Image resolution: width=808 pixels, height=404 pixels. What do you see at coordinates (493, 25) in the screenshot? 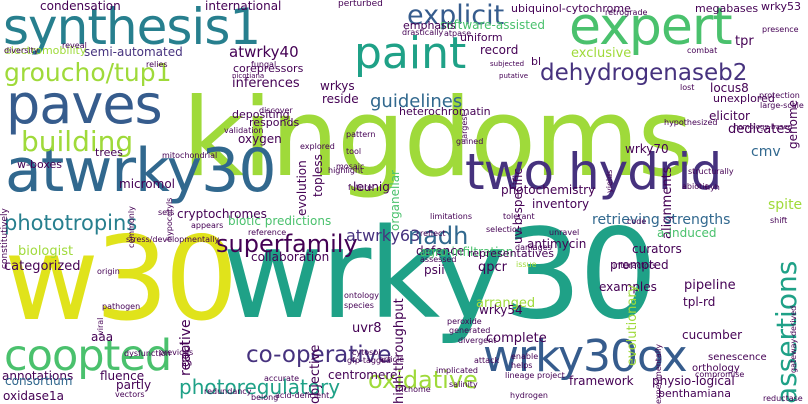
I see `cloud-word: software-assisted` at bounding box center [493, 25].